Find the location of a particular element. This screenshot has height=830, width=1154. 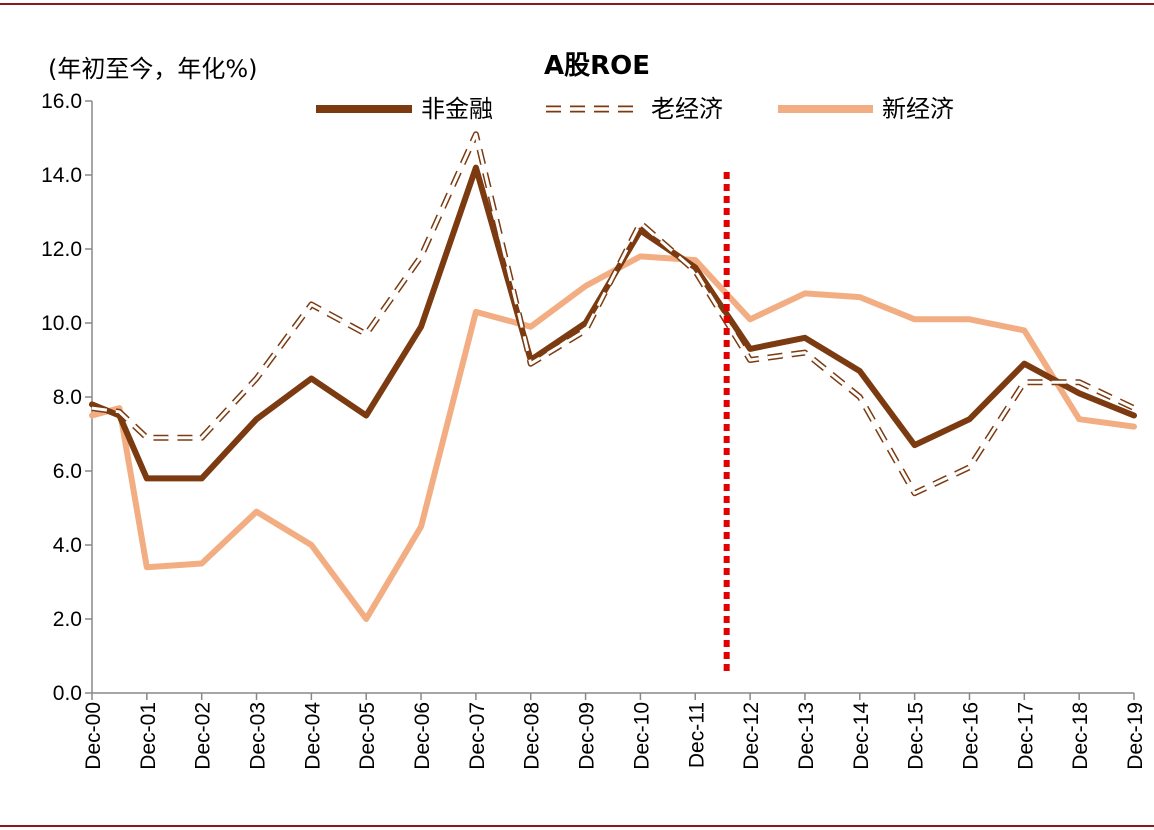

y-tick-label: 6.0 is located at coordinates (67, 471).